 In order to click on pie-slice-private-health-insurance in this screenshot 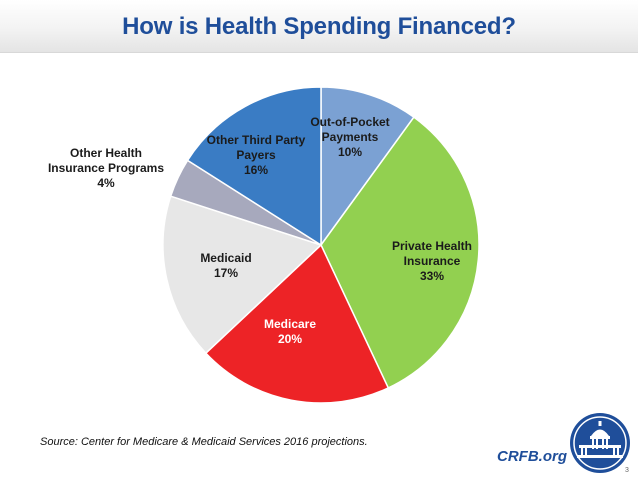, I will do `click(400, 252)`.